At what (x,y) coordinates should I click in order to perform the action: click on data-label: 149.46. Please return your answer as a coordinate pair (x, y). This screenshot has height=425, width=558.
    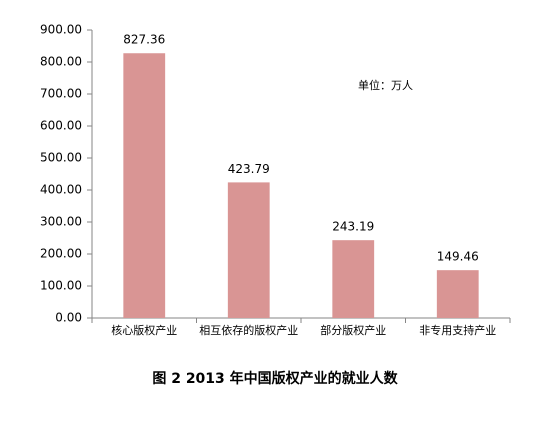
    Looking at the image, I should click on (458, 257).